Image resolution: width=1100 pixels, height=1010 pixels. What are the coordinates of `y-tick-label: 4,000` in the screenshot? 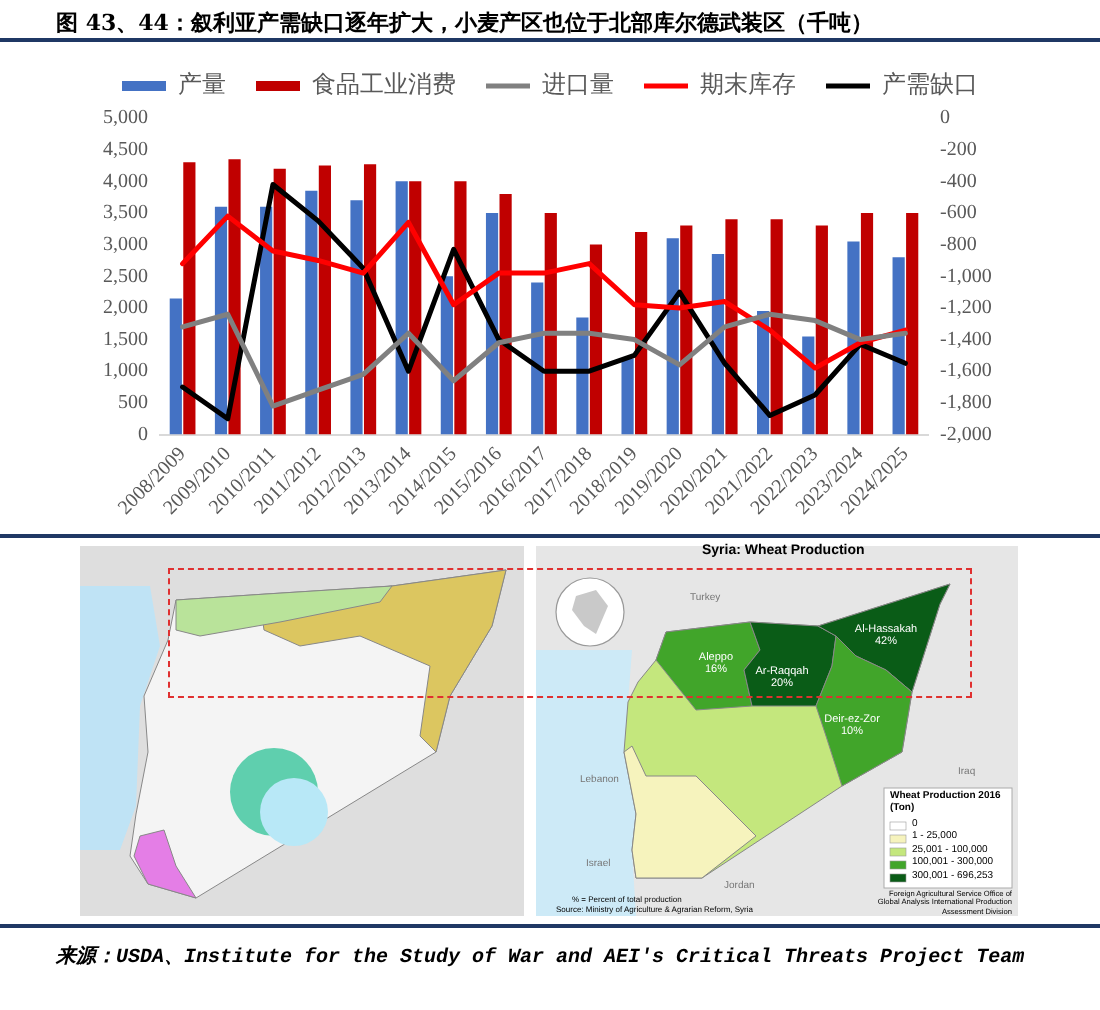 It's located at (125, 181).